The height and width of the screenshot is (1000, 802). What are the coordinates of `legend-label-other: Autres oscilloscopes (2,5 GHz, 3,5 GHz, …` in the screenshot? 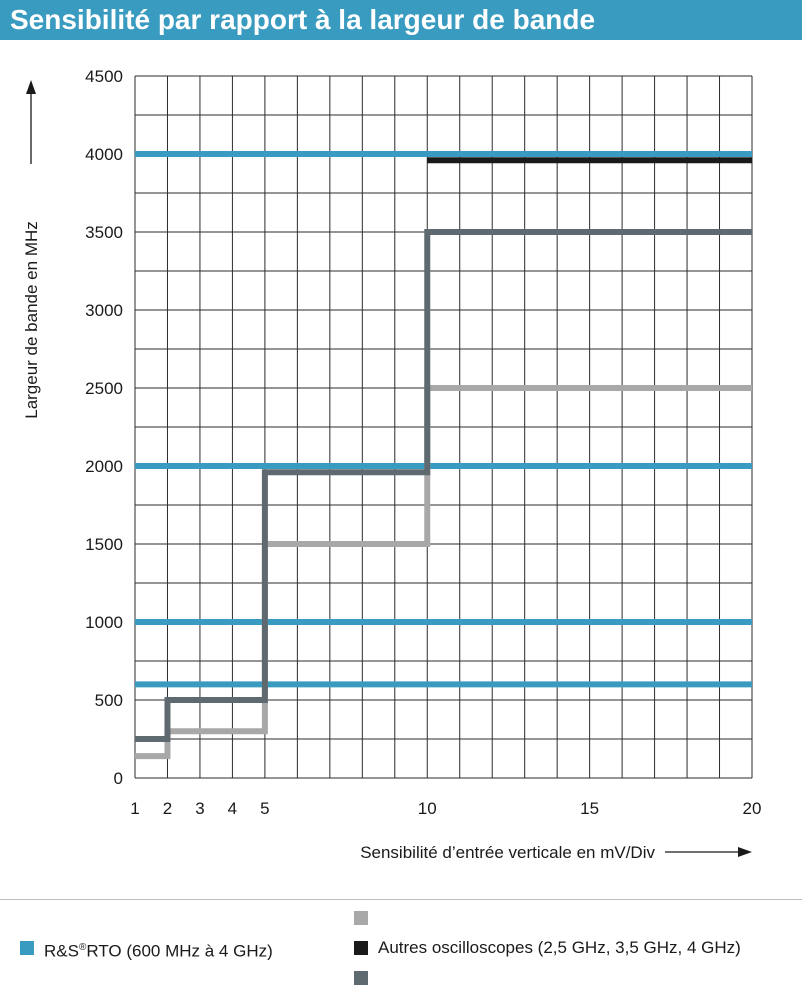 It's located at (559, 947).